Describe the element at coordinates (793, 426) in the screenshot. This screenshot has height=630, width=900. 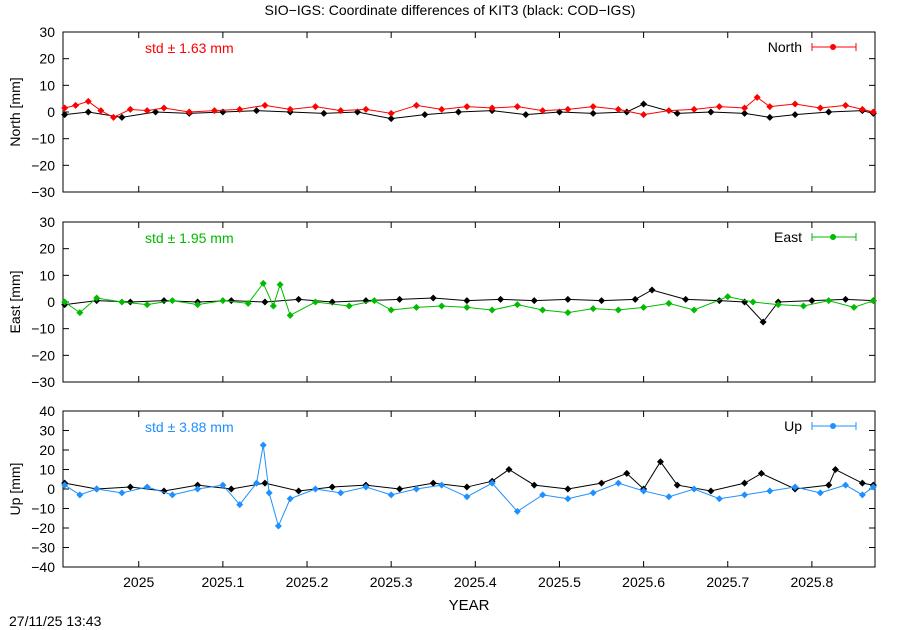
I see `legend-label: Up` at that location.